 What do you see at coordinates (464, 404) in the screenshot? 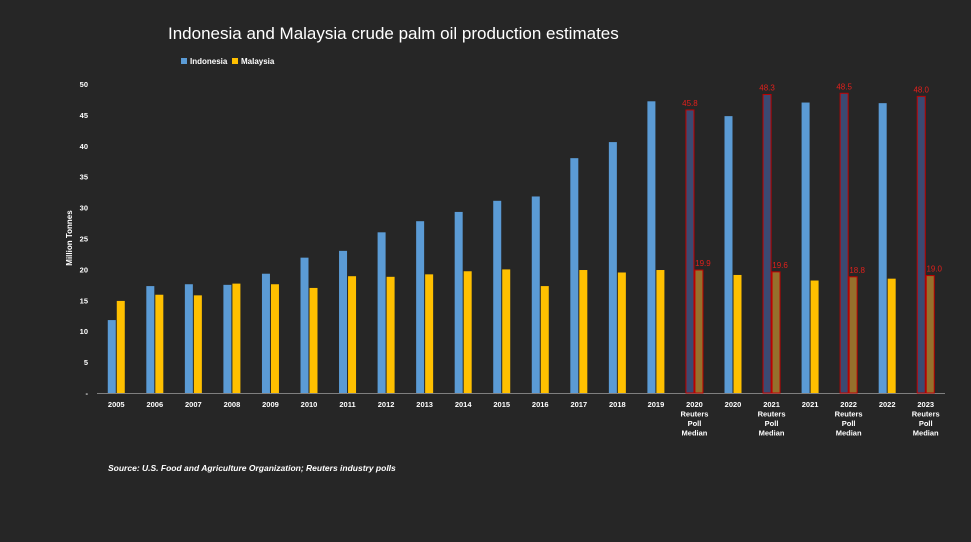
I see `x-tick-label-9: 2014` at bounding box center [464, 404].